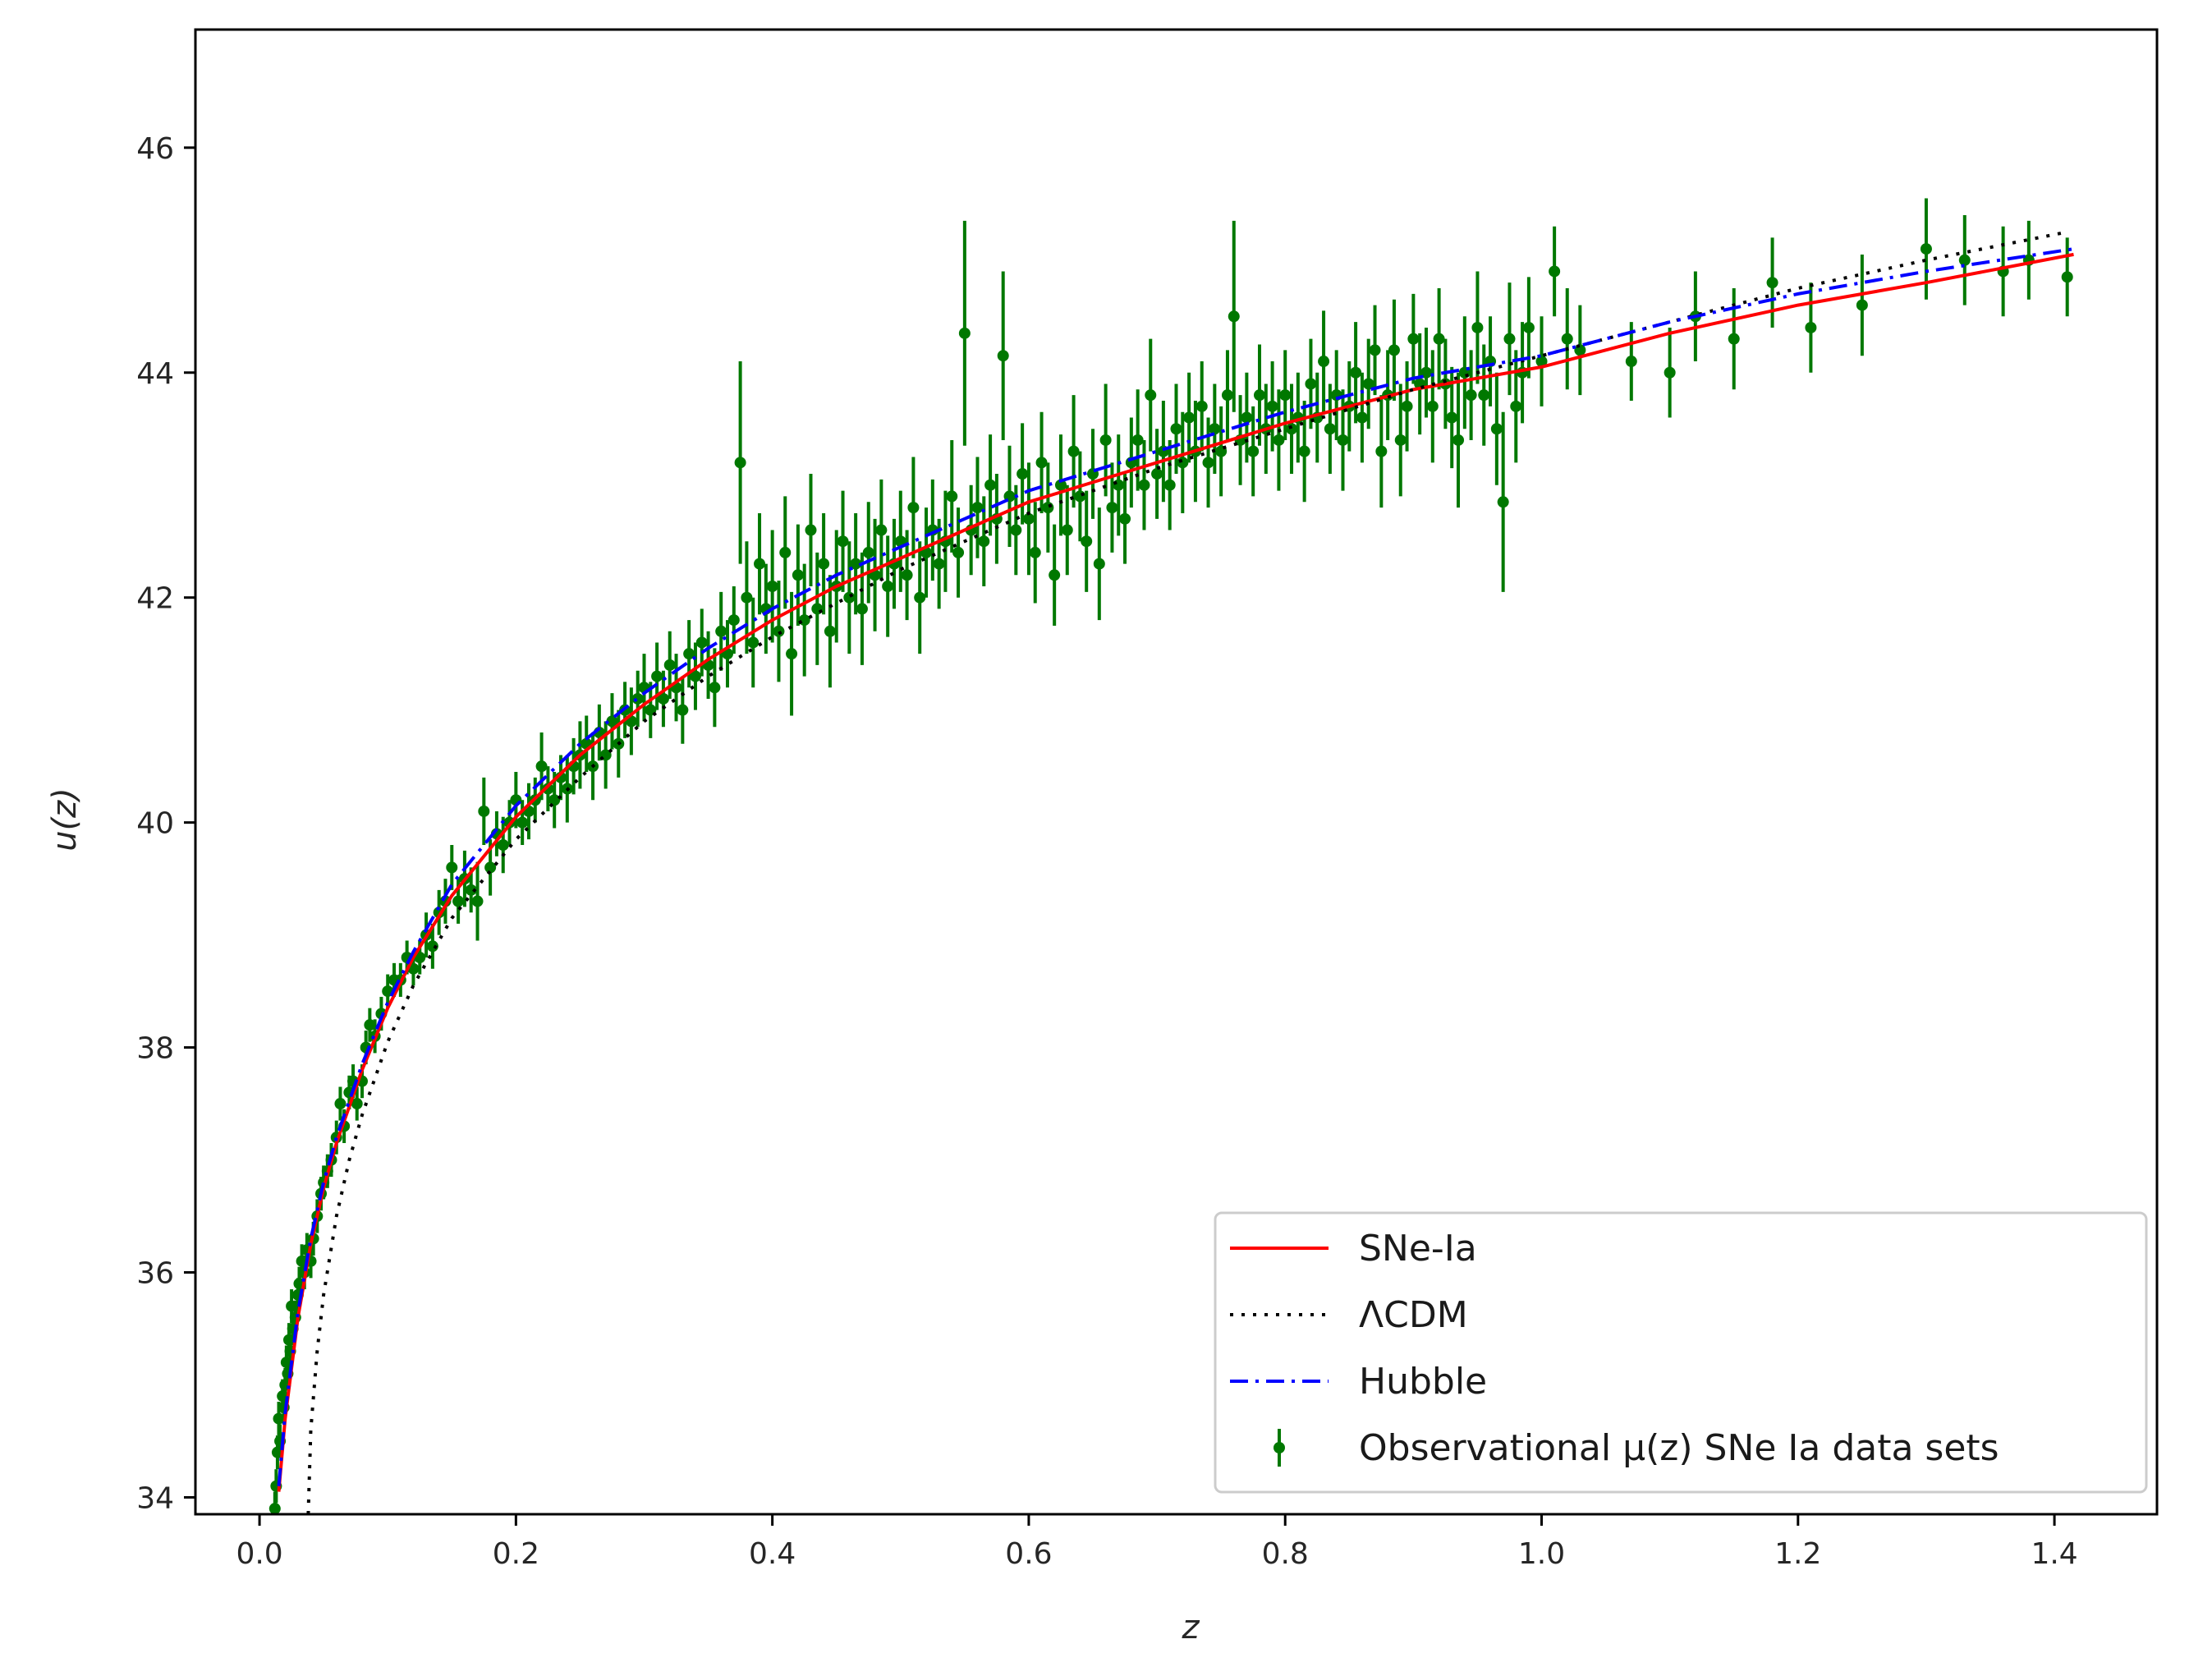 Image resolution: width=2212 pixels, height=1676 pixels. What do you see at coordinates (516, 1554) in the screenshot?
I see `x-tick-label: 0.2` at bounding box center [516, 1554].